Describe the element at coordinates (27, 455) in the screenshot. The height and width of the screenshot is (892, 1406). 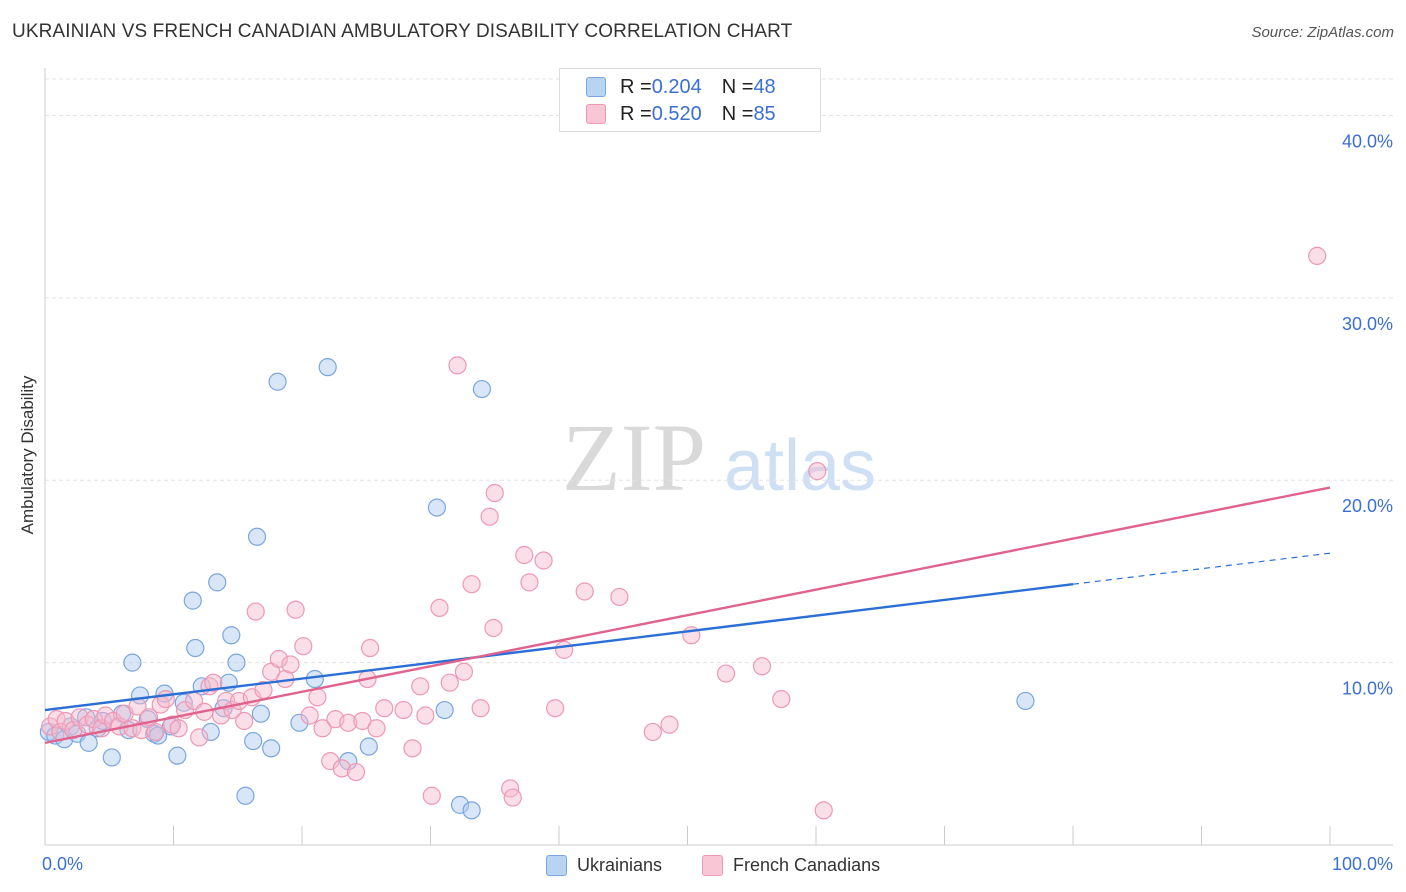
I see `y-axis-label: Ambulatory Disability` at that location.